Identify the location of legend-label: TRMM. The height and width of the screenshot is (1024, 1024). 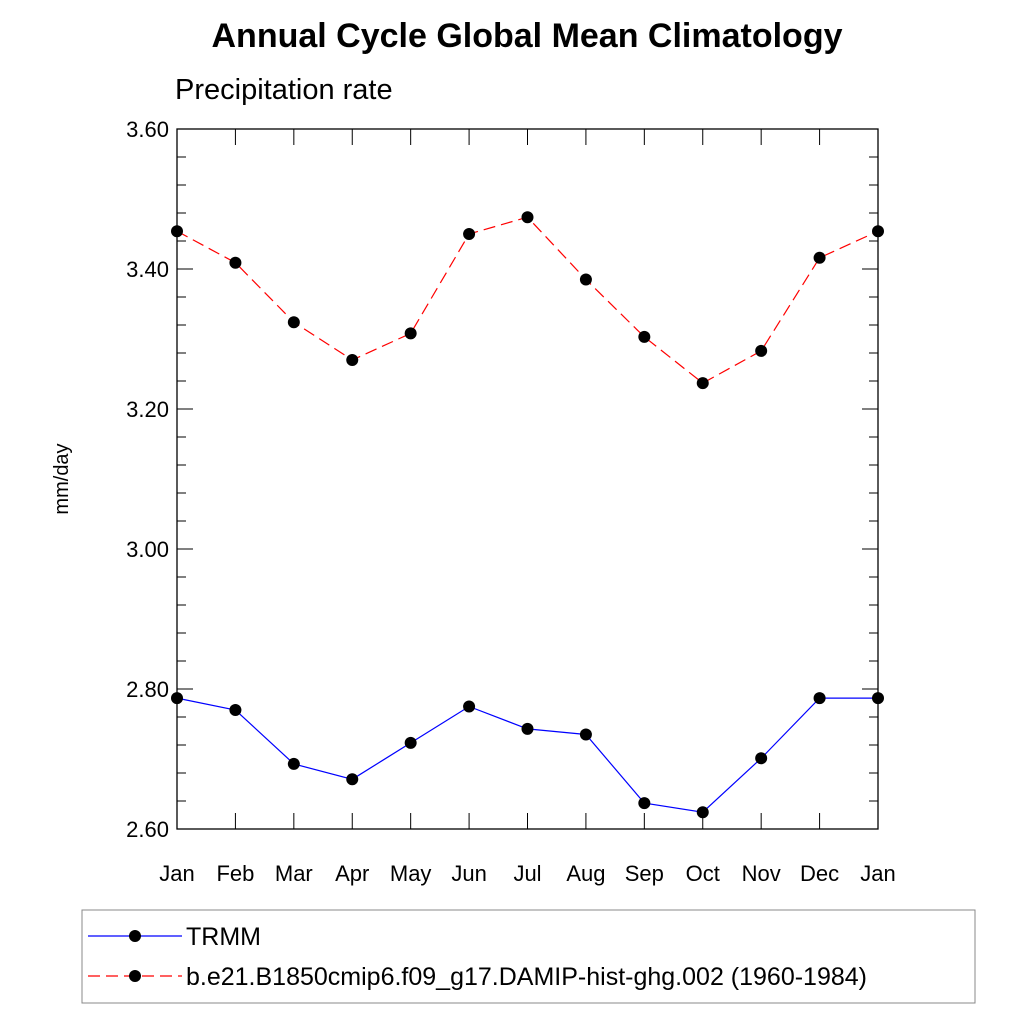
(223, 937).